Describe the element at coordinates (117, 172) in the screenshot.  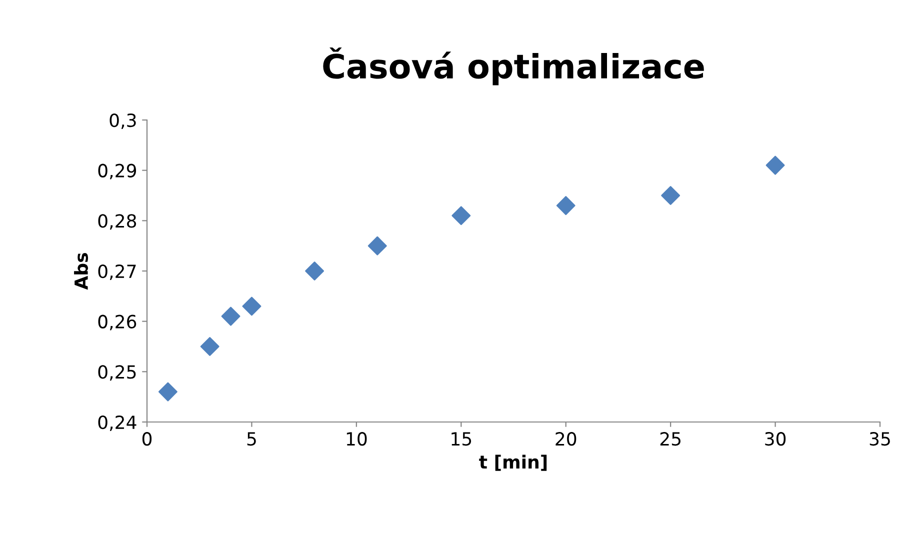
I see `y-tick-label: 0,29` at that location.